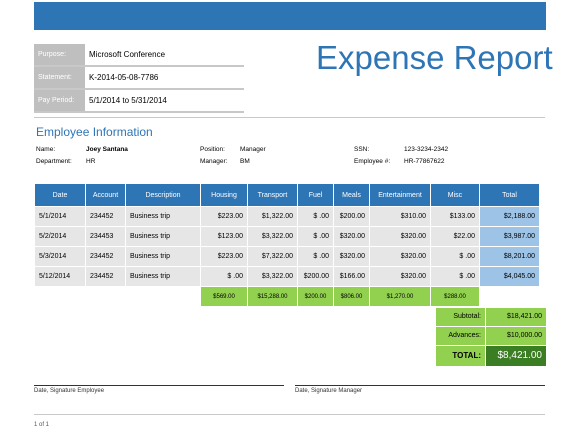 The image size is (580, 448). What do you see at coordinates (105, 195) in the screenshot?
I see `header-account: Account` at bounding box center [105, 195].